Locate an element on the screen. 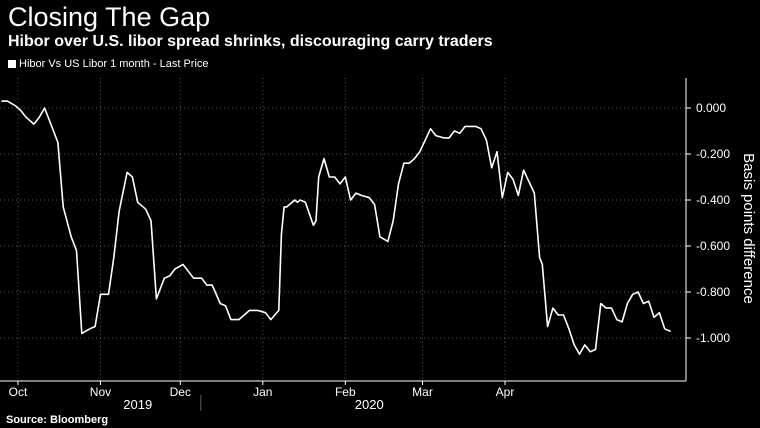 Image resolution: width=760 pixels, height=428 pixels. x-tick-label: Jan is located at coordinates (262, 392).